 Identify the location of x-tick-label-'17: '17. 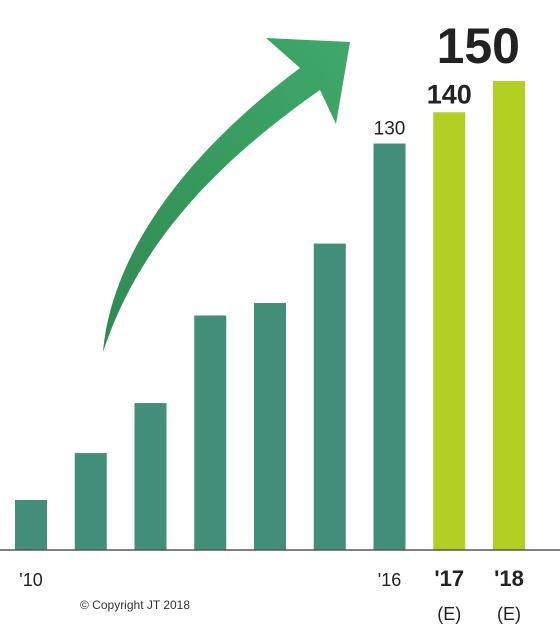
(449, 578).